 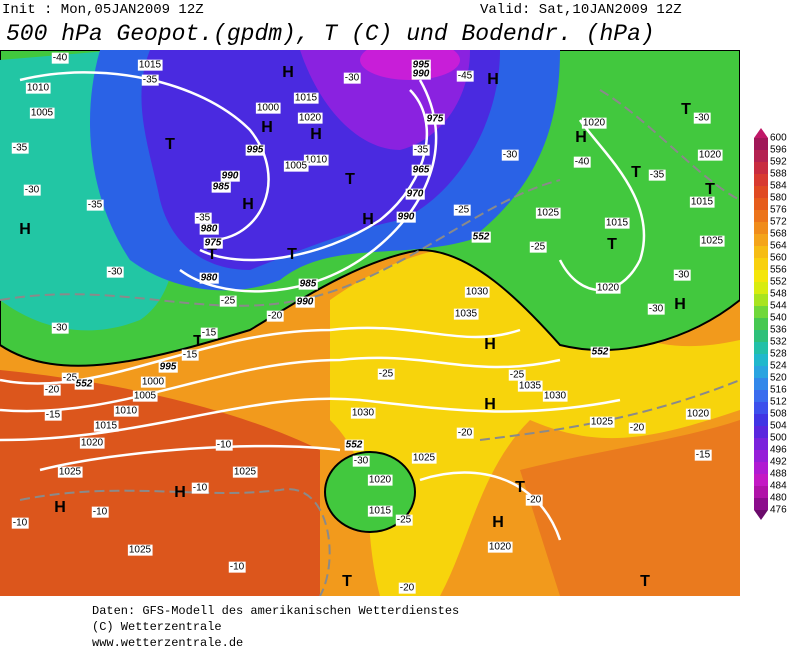 What do you see at coordinates (92, 443) in the screenshot?
I see `contour-label: 1020` at bounding box center [92, 443].